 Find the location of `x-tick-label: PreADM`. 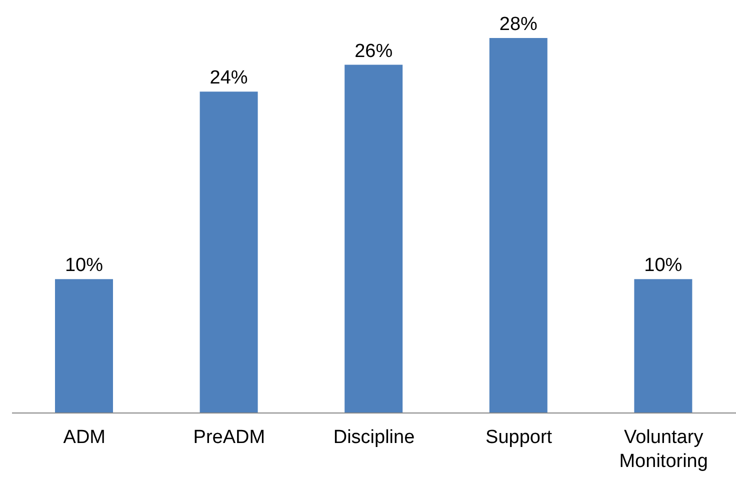

x-tick-label: PreADM is located at coordinates (229, 437).